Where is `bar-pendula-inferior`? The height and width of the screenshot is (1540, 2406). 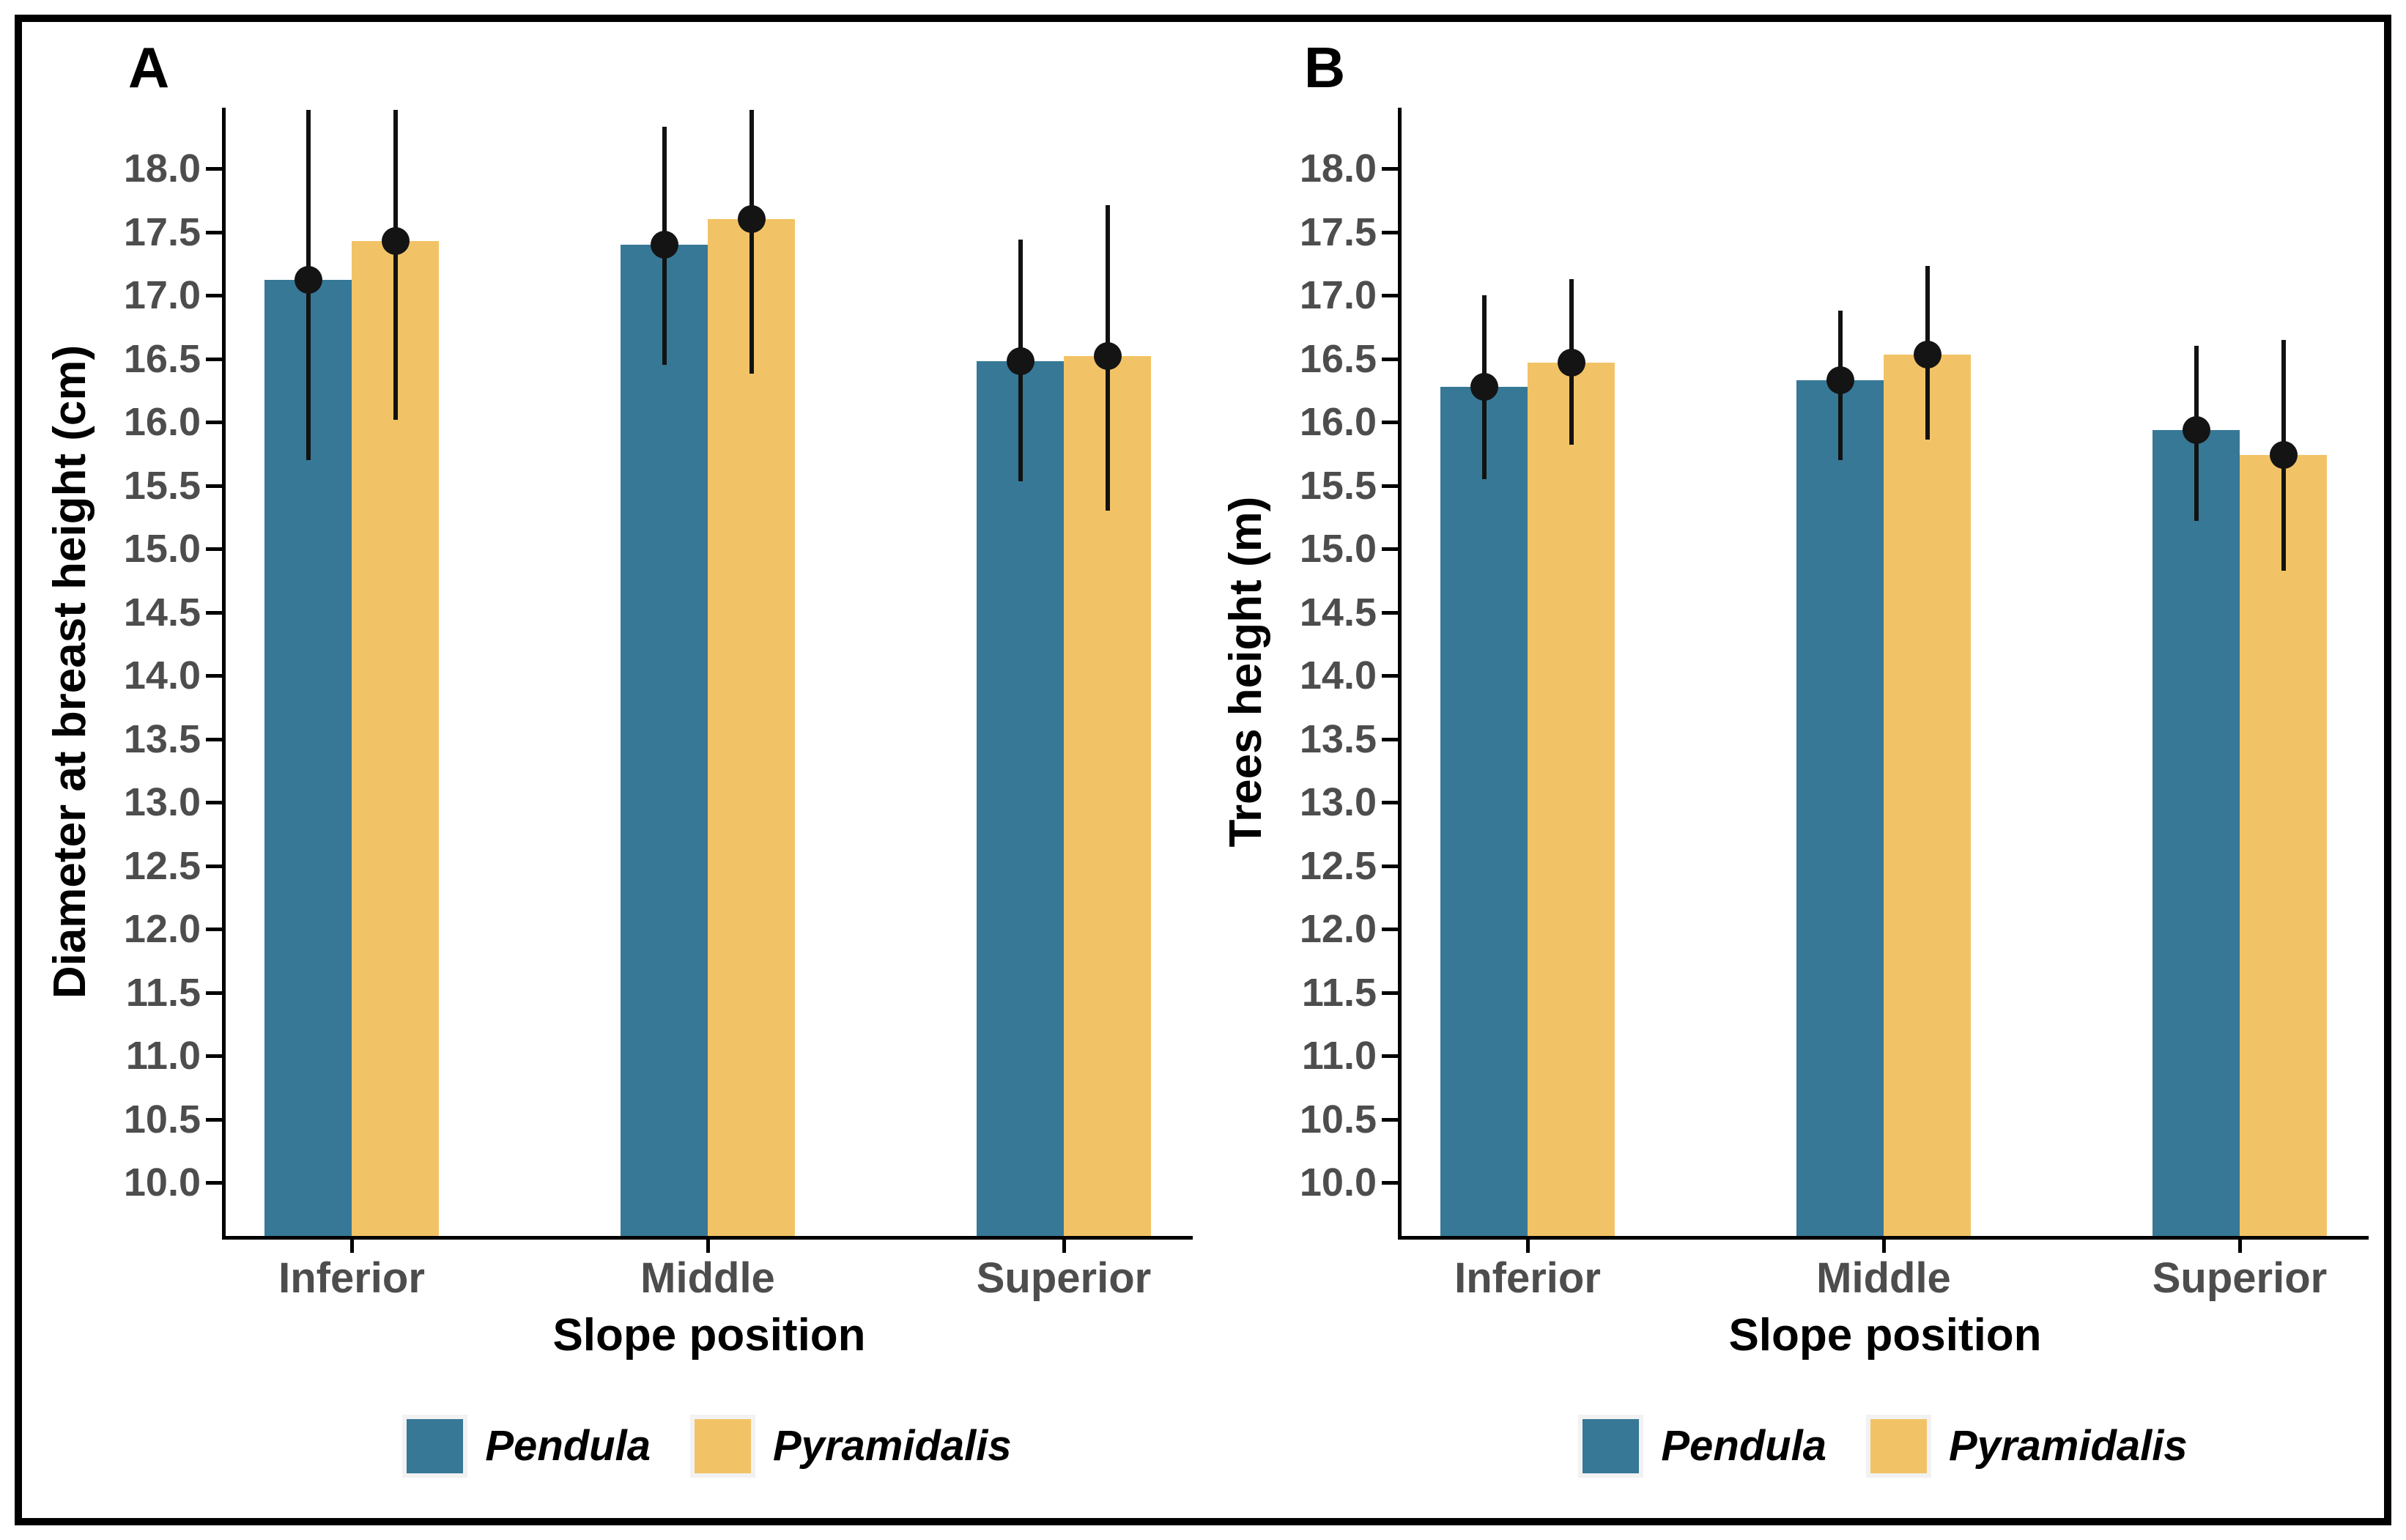
bar-pendula-inferior is located at coordinates (1484, 811).